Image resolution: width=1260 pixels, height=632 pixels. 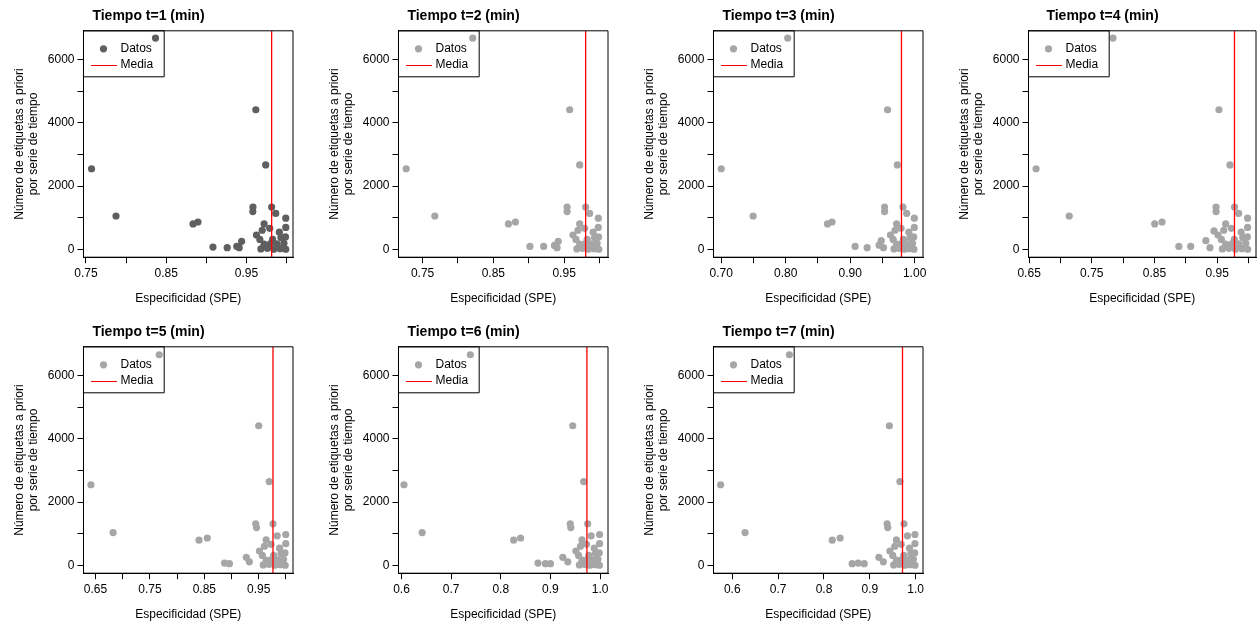 I want to click on chart-title: Tiempo t=1 (min), so click(x=148, y=15).